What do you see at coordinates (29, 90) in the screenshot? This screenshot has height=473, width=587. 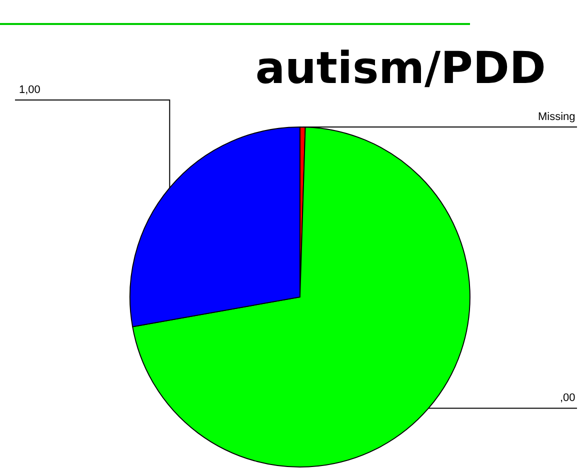 I see `slice-label: 1,00` at bounding box center [29, 90].